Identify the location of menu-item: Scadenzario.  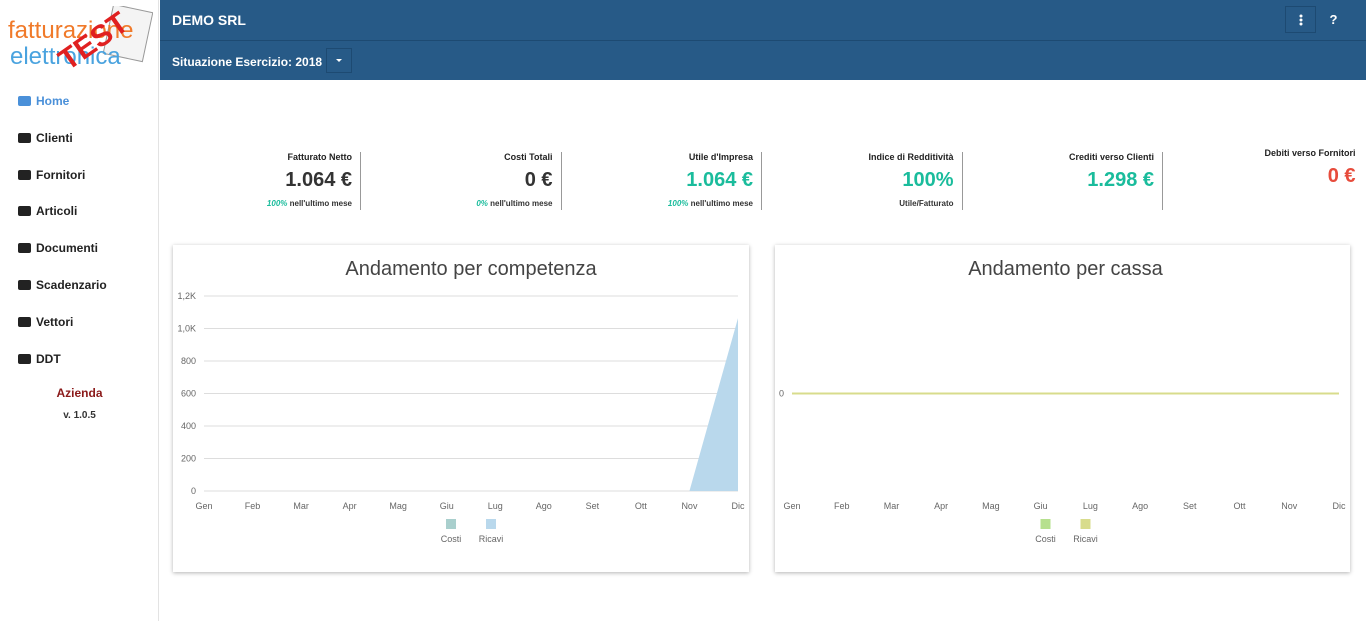
(62, 285).